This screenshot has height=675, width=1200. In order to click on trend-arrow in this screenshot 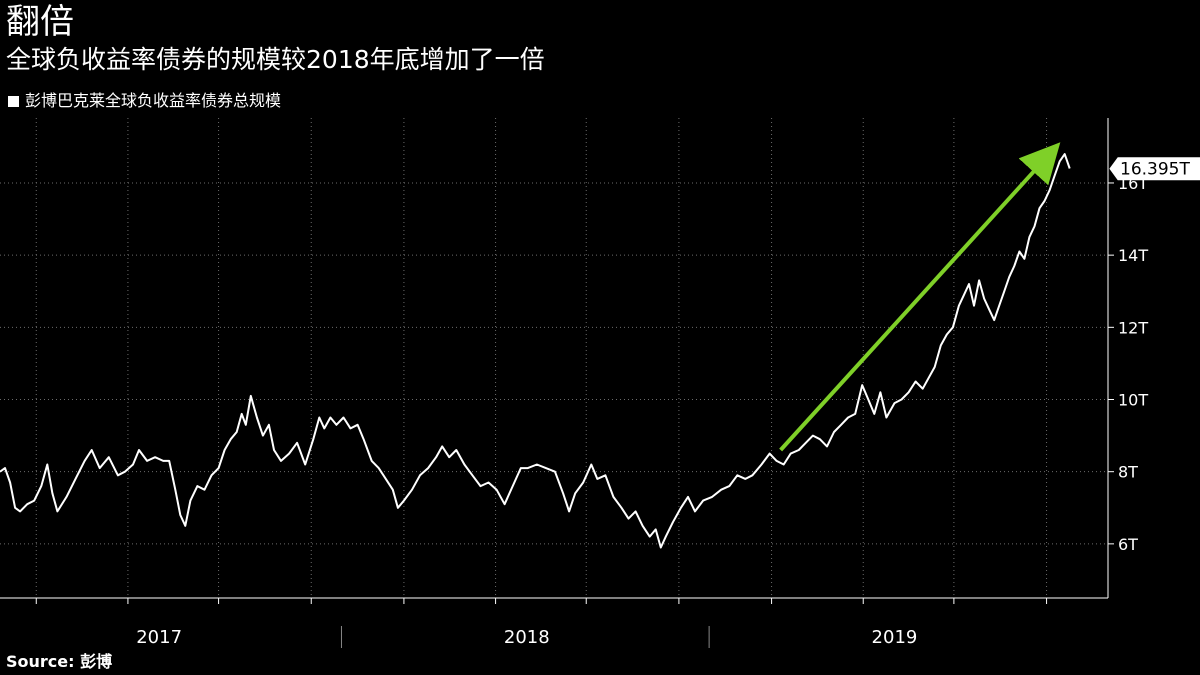, I will do `click(920, 297)`.